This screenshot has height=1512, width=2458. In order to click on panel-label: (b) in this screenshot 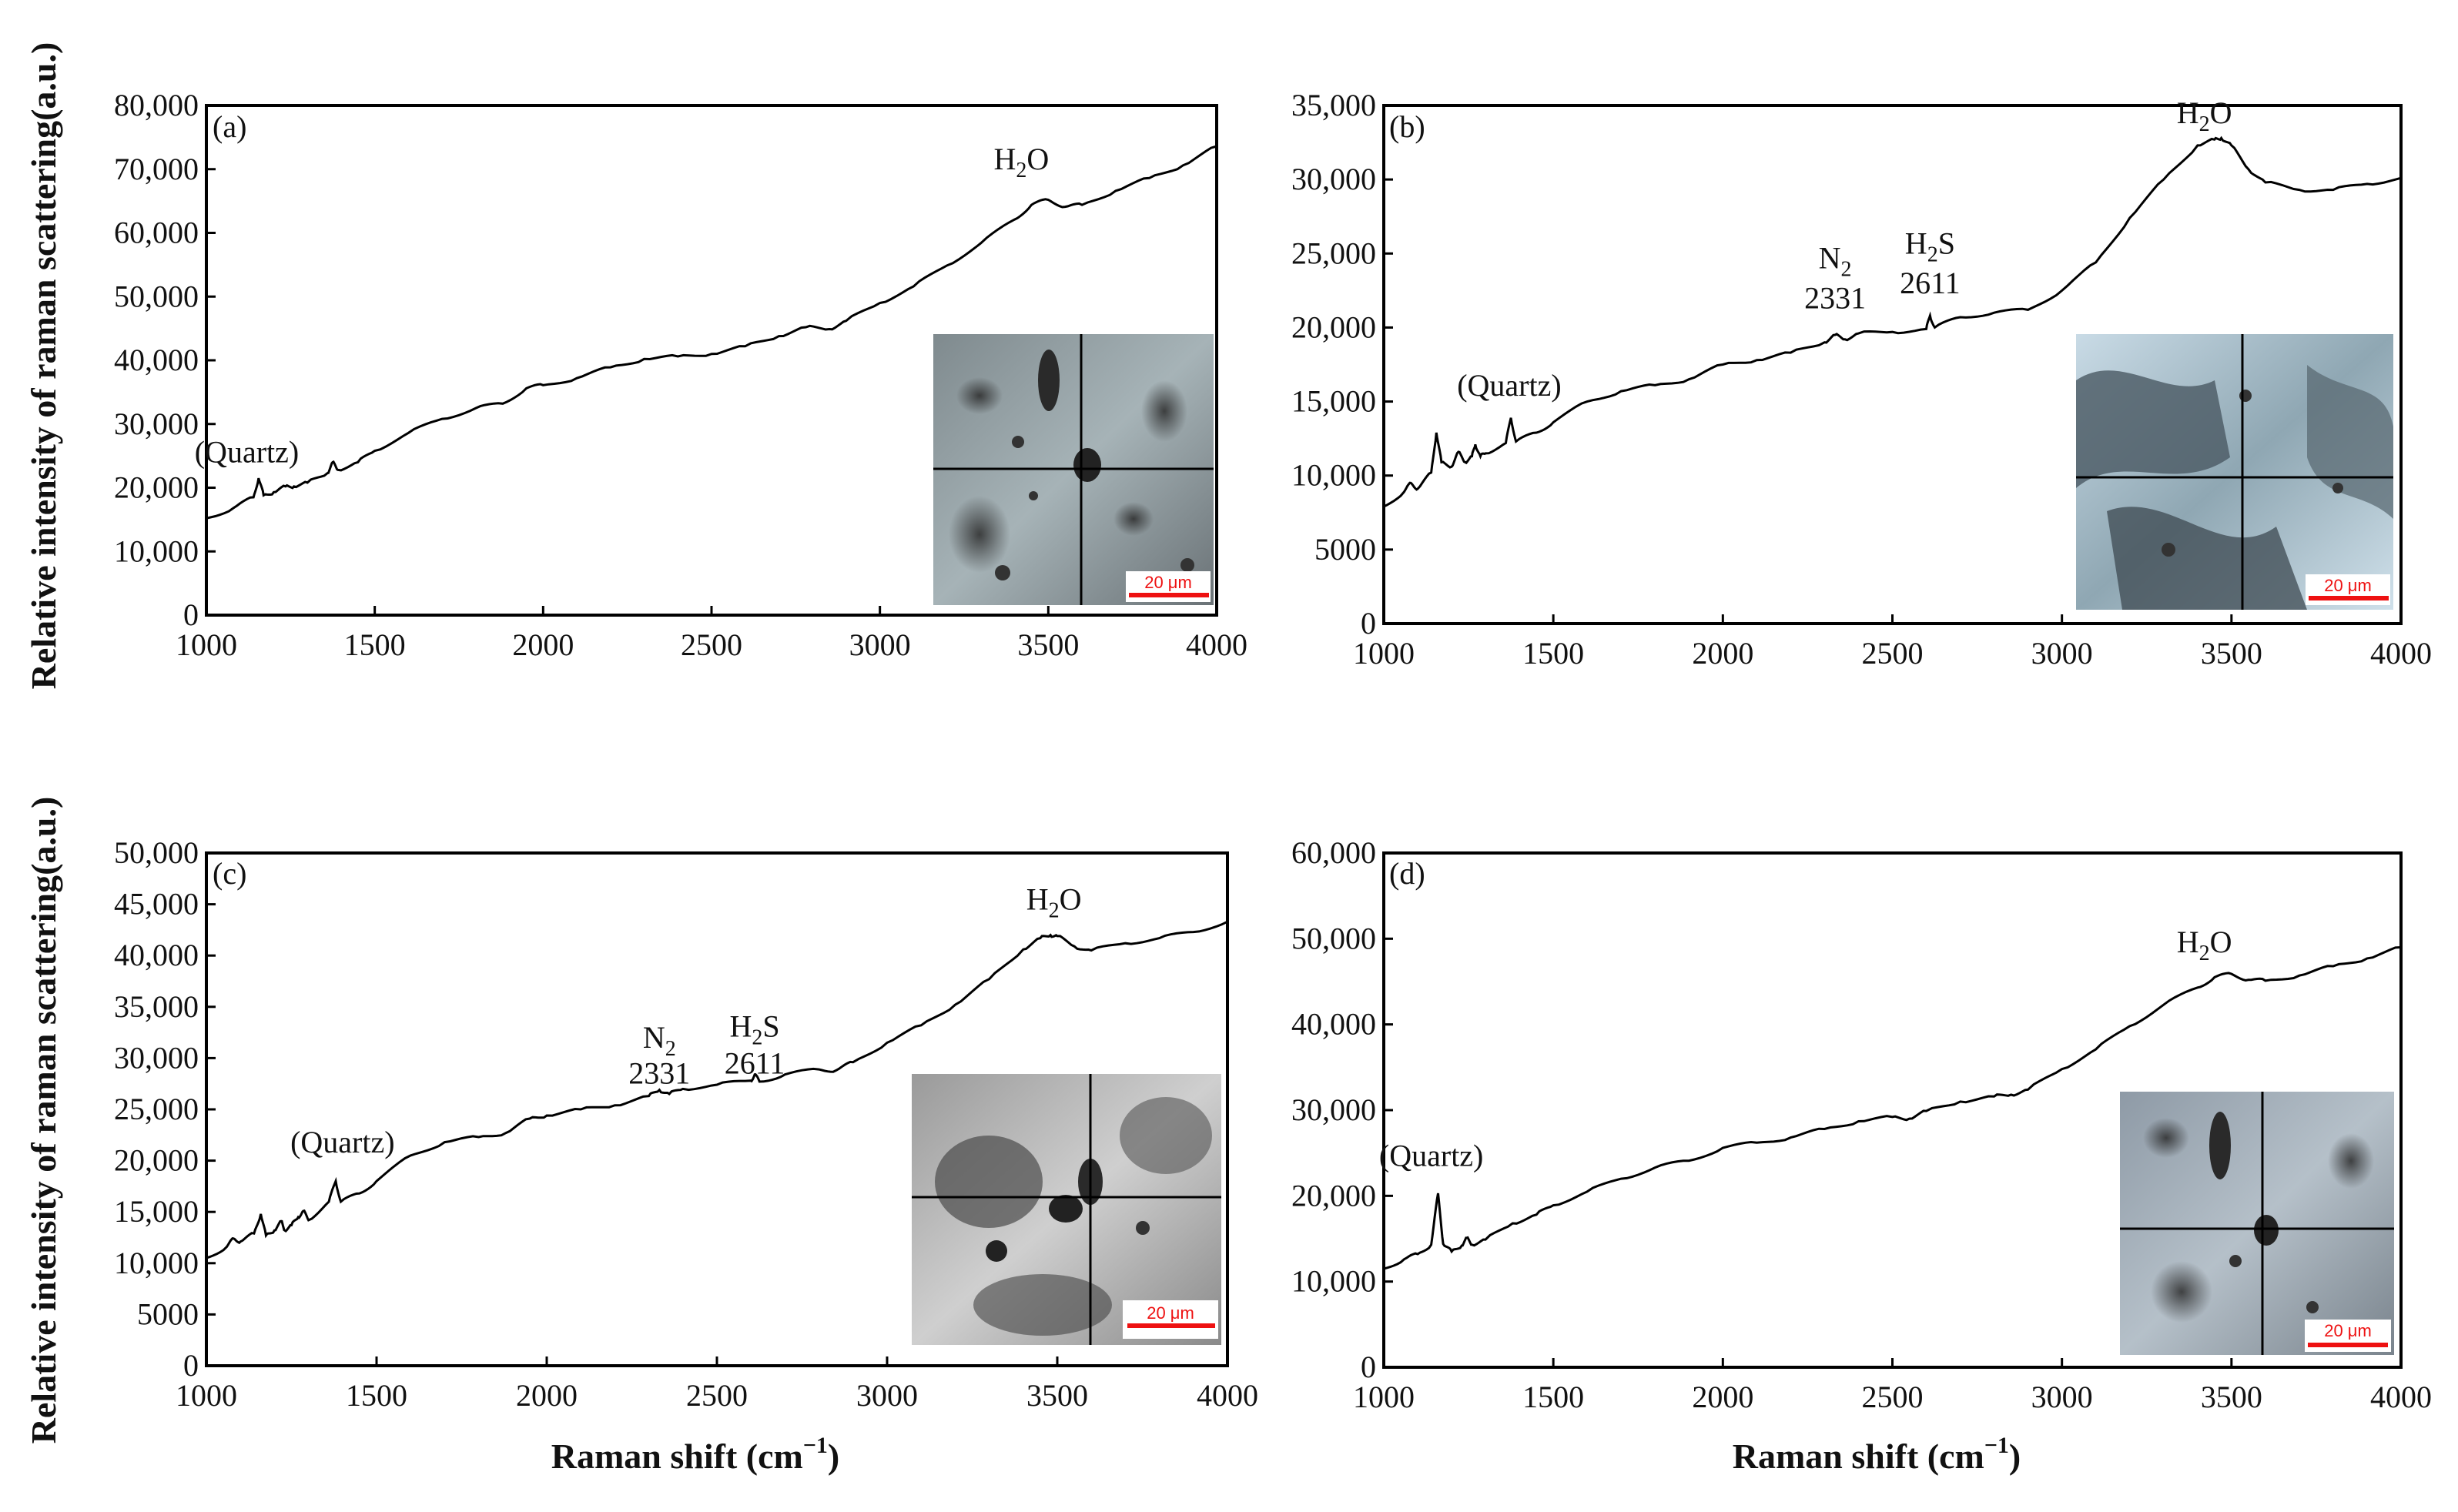, I will do `click(1407, 126)`.